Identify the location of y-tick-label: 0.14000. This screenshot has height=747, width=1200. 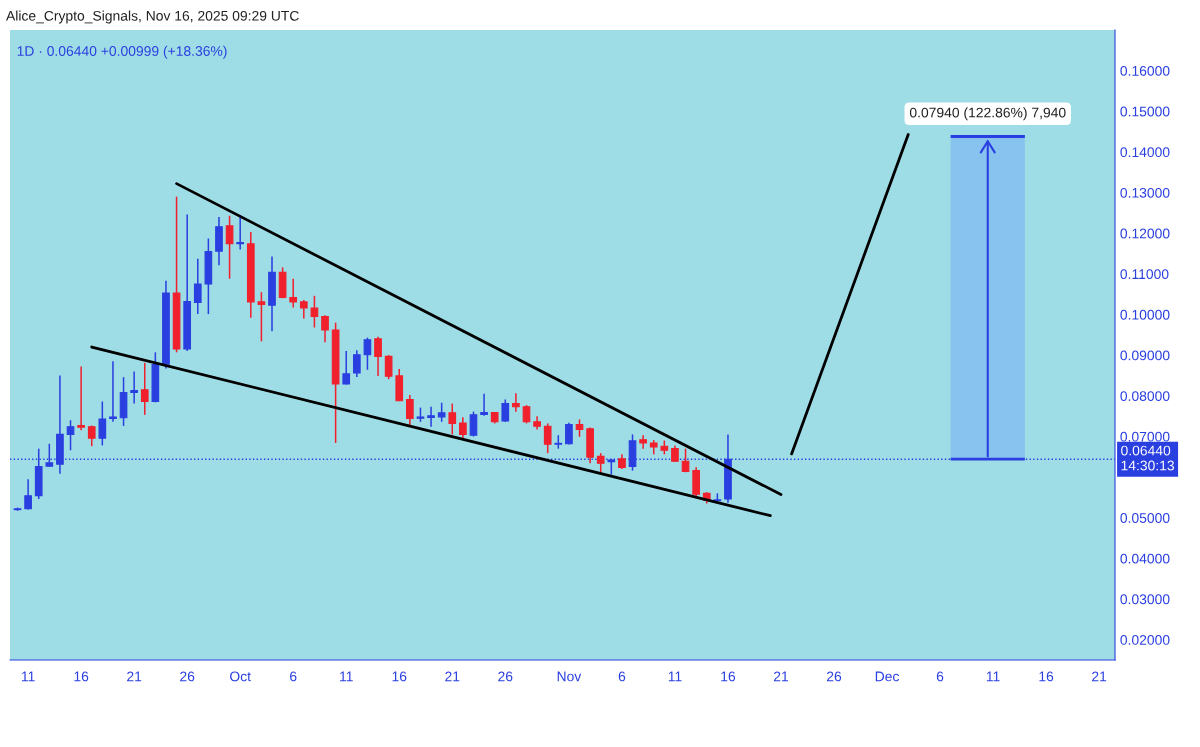
(1145, 152).